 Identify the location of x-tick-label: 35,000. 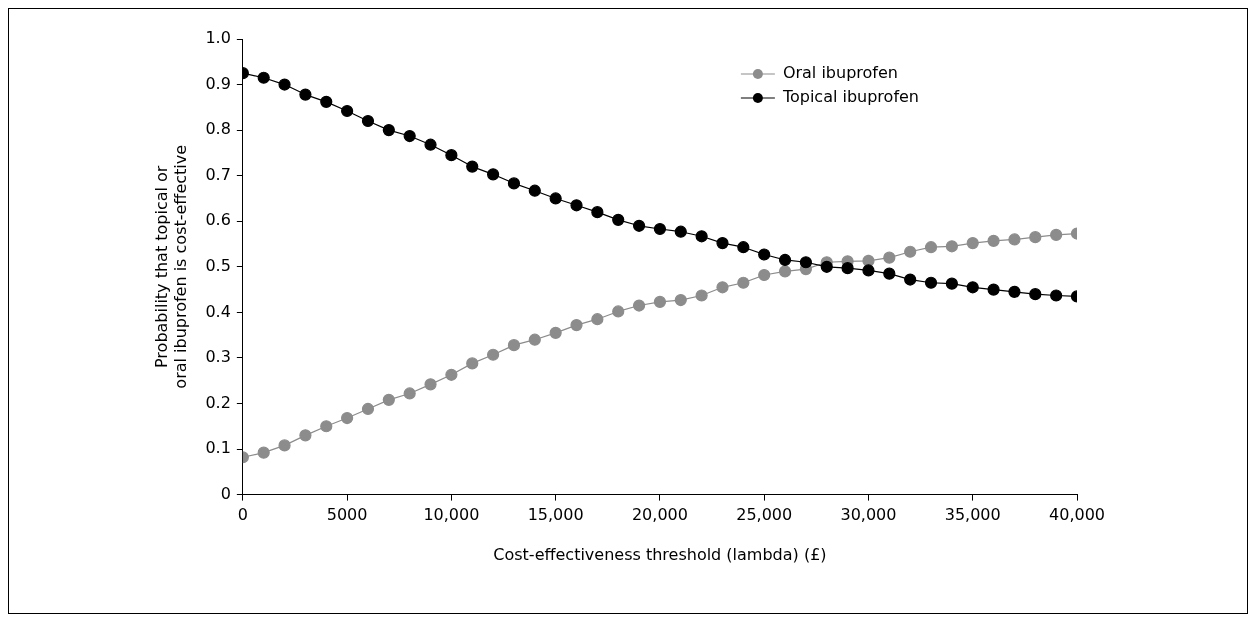
(972, 515).